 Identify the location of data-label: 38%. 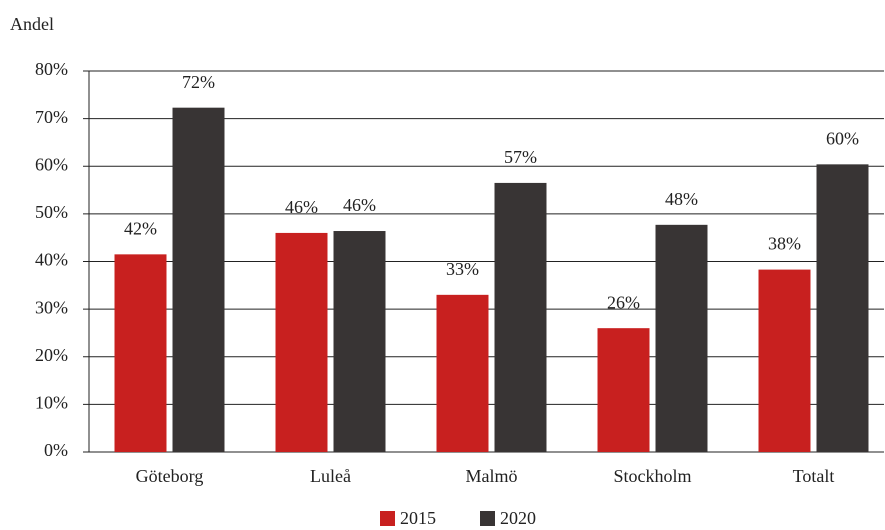
(784, 244).